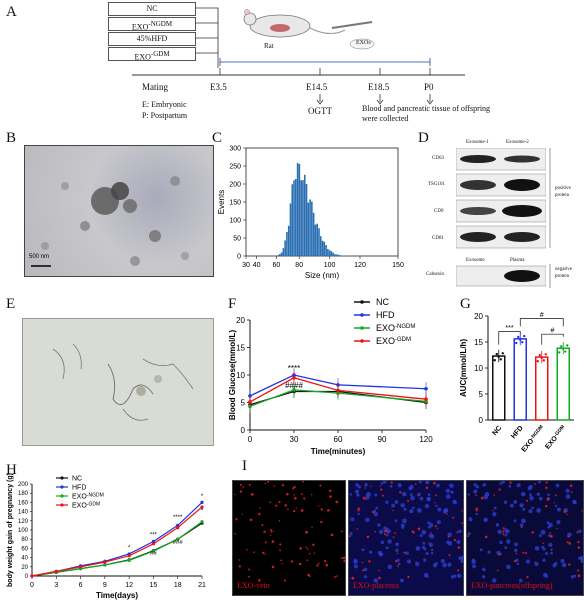 Image resolution: width=584 pixels, height=600 pixels. Describe the element at coordinates (218, 87) in the screenshot. I see `event-e3-5: E3.5` at that location.